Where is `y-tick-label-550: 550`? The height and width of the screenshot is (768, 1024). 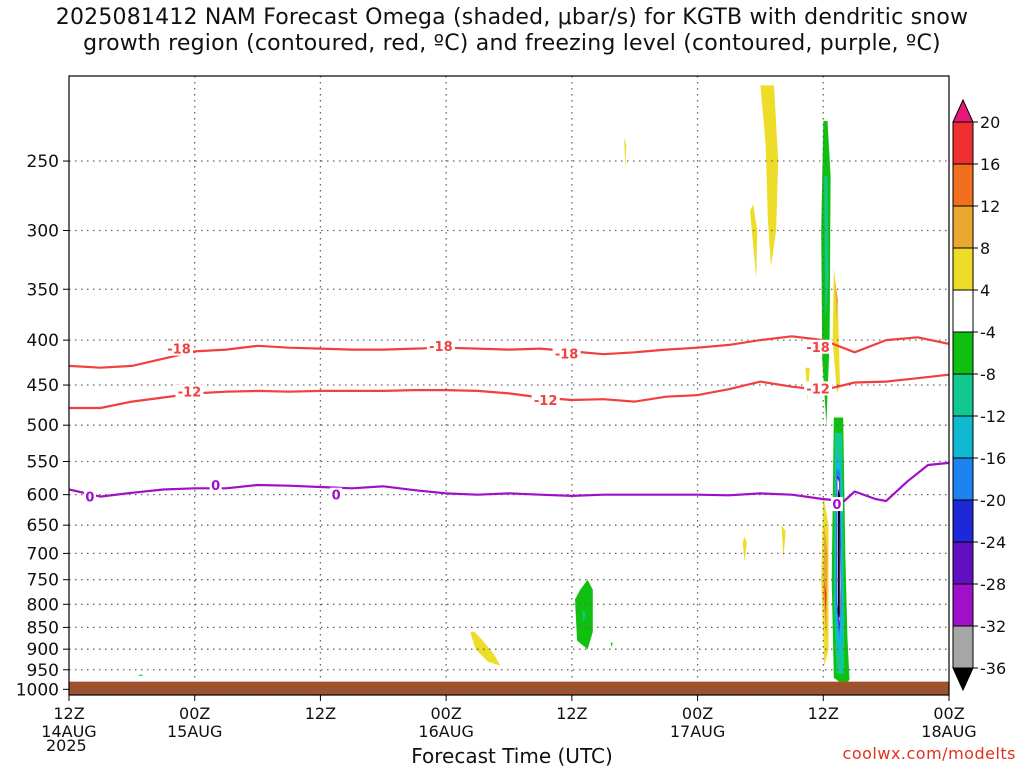 y-tick-label-550: 550 is located at coordinates (43, 463).